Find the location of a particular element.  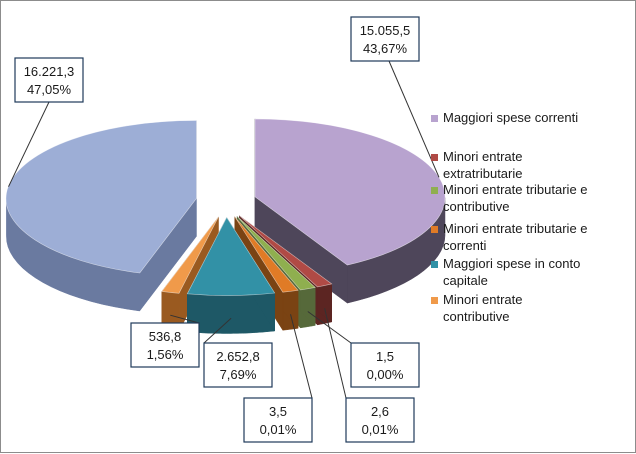

legend-label-0-0: Maggiori spese correnti is located at coordinates (510, 117).